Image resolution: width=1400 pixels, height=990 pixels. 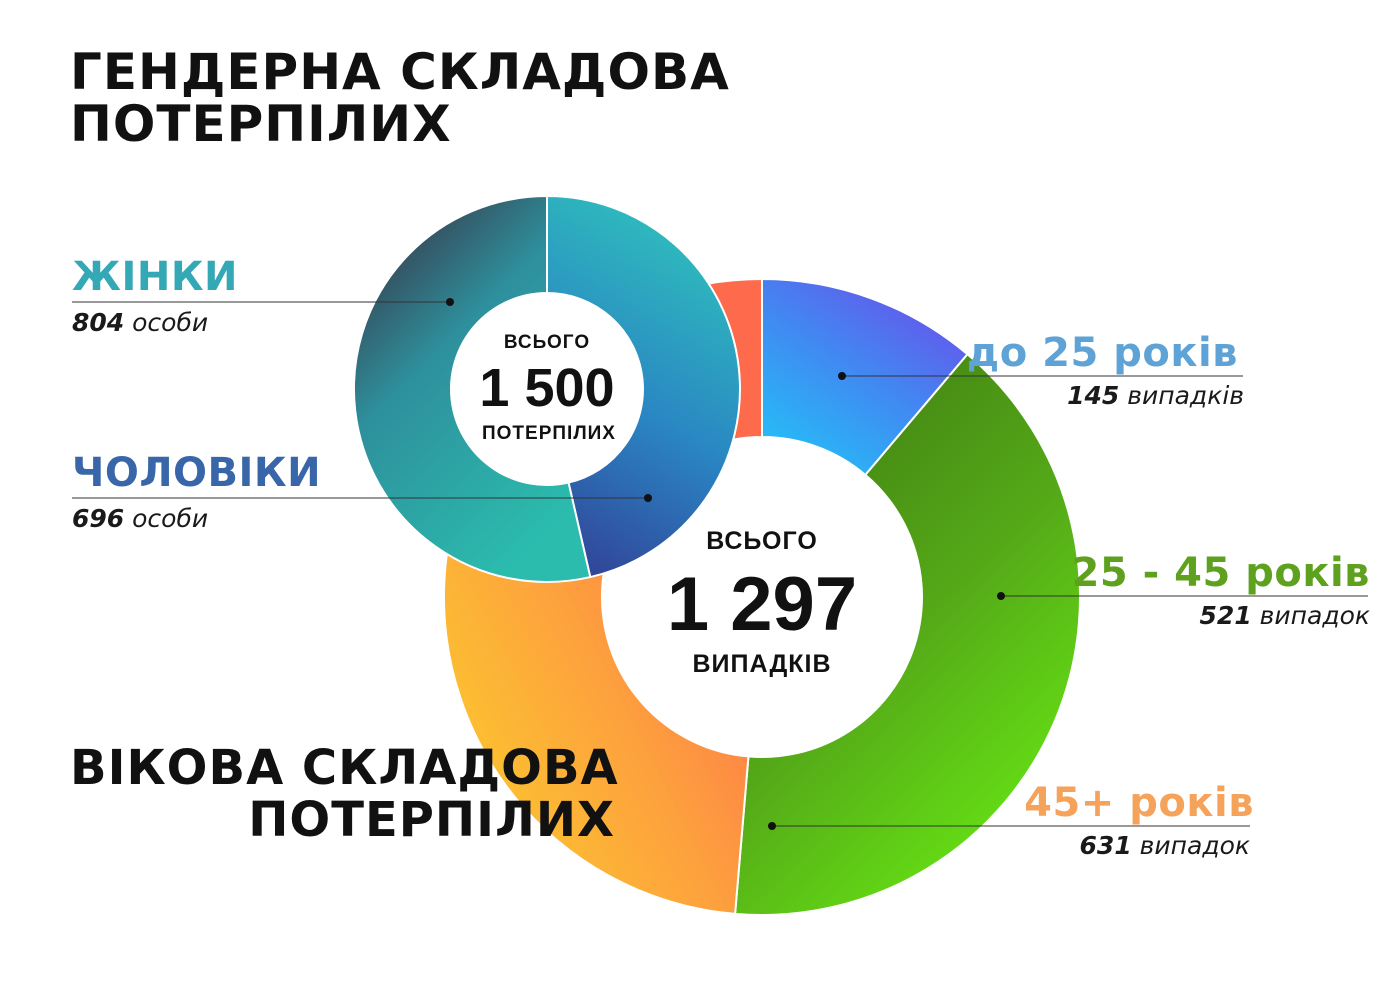 What do you see at coordinates (1105, 845) in the screenshot?
I see `over45-value: 631` at bounding box center [1105, 845].